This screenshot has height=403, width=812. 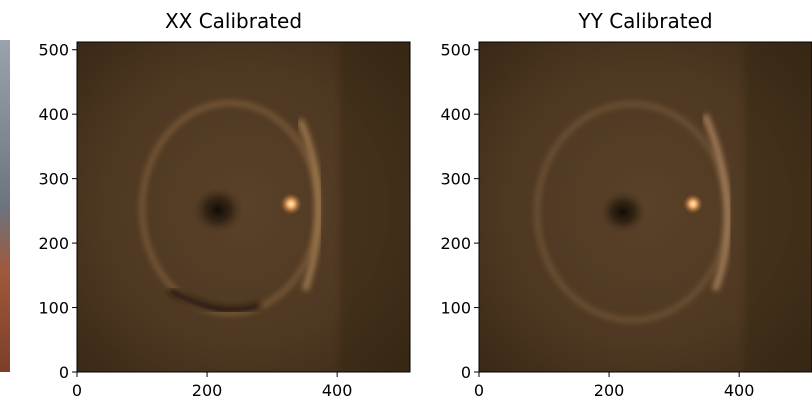 I want to click on photo-sliver, so click(x=5, y=206).